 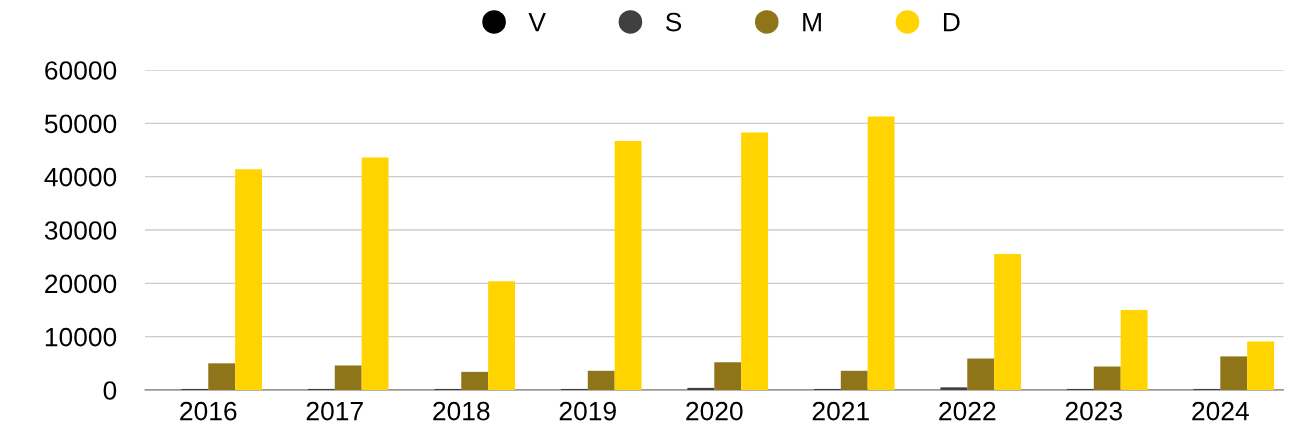 I want to click on x-tick-label: 2020, so click(x=714, y=411).